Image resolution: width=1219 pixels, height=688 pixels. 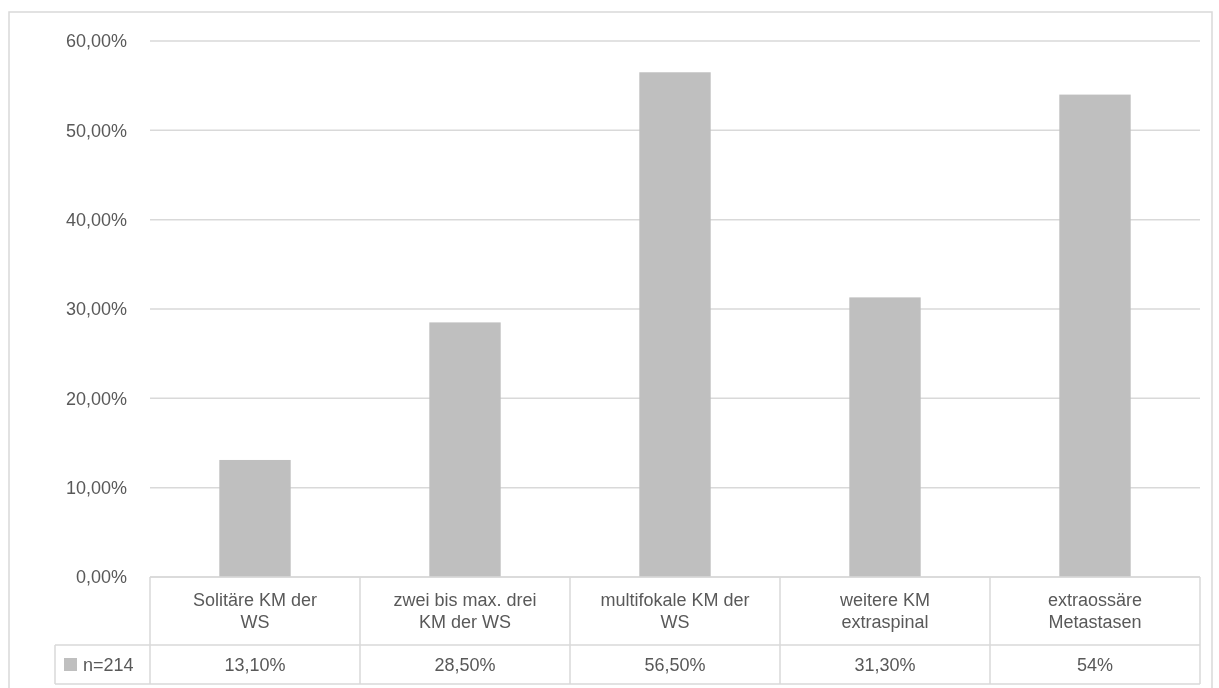 I want to click on x-tick-label: zwei bis max. drei KM der WS, so click(x=465, y=611).